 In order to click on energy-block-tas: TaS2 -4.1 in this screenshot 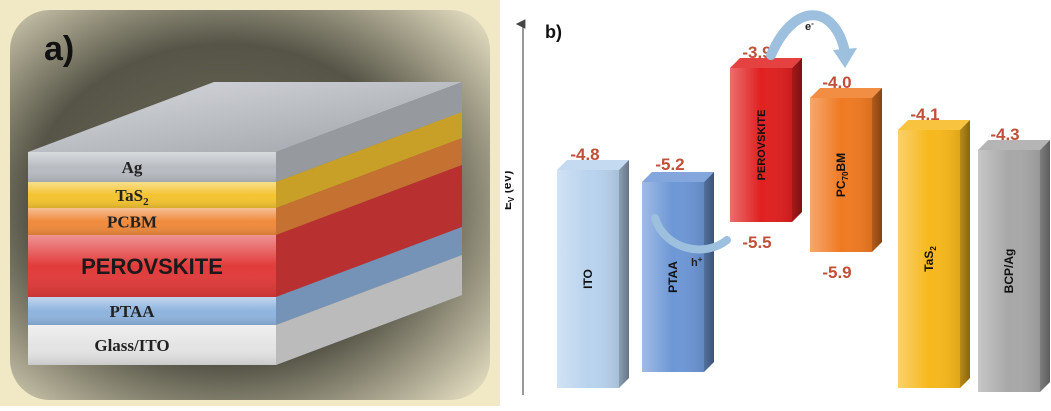, I will do `click(934, 246)`.